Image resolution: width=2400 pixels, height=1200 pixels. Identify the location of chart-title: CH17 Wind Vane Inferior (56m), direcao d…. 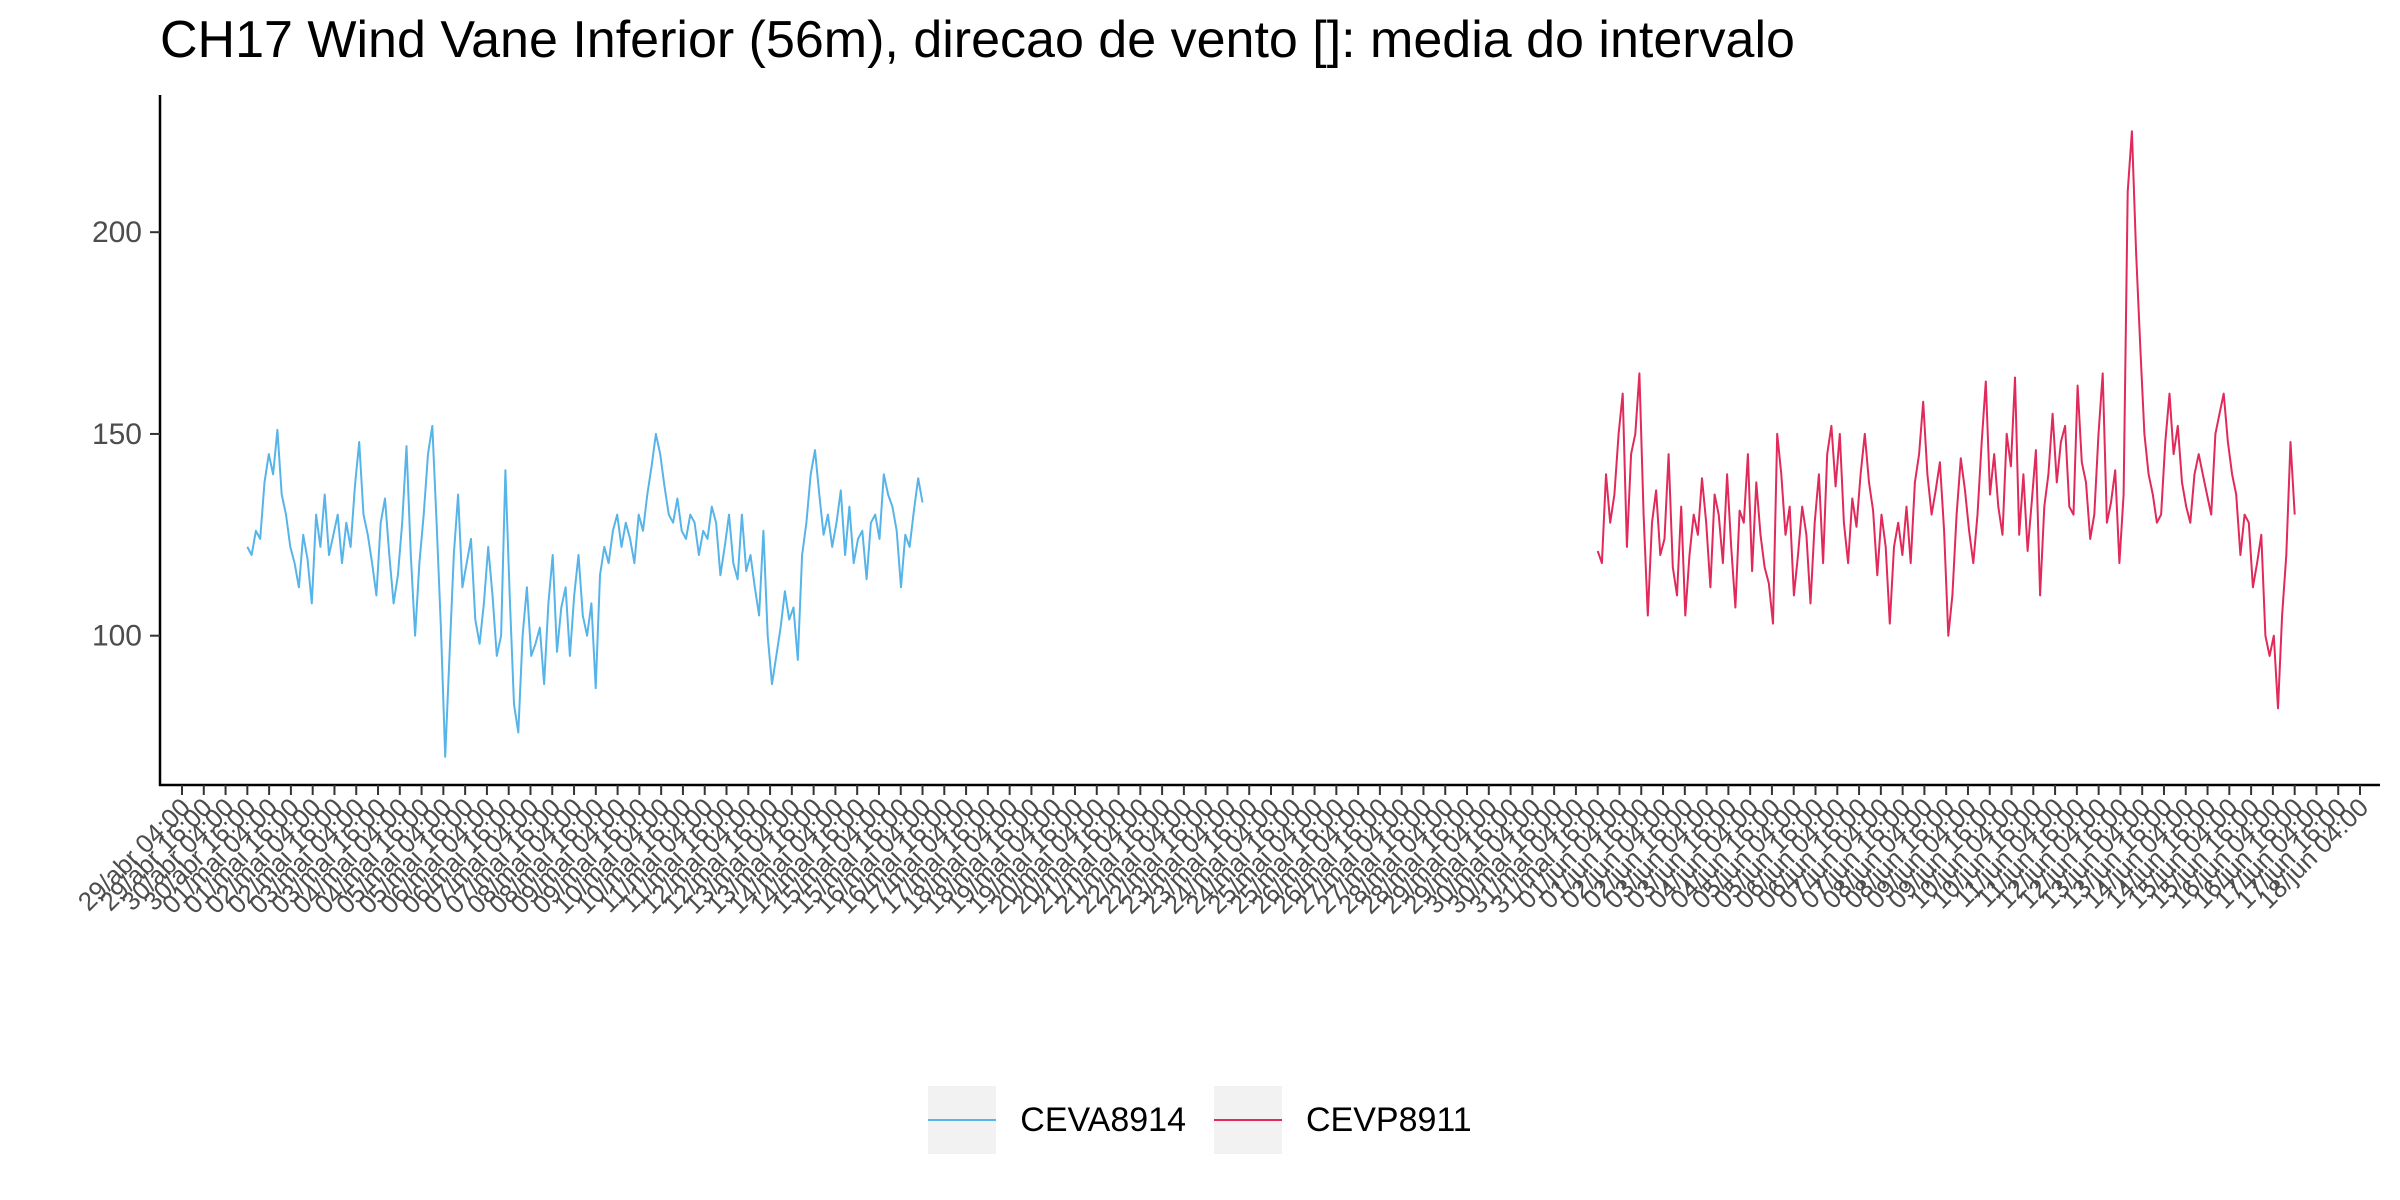
(977, 40).